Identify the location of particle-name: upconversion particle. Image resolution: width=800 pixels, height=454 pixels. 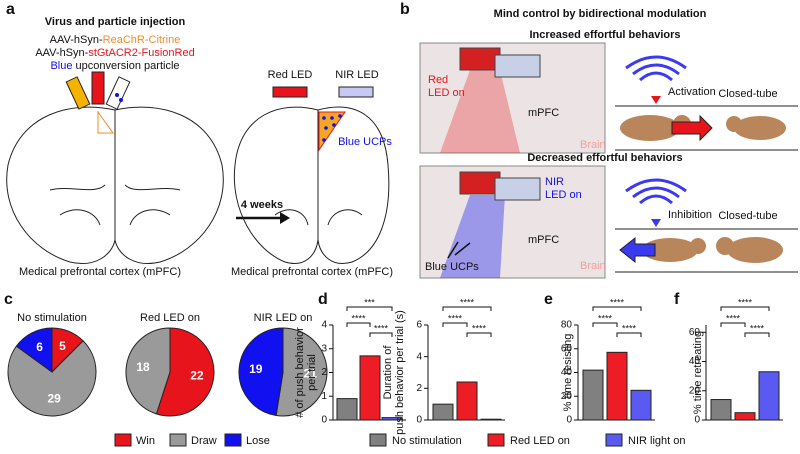
(126, 66).